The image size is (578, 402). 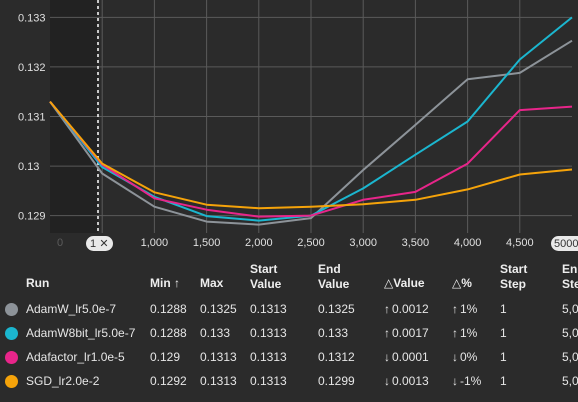 I want to click on col-end-step-line2: Ste, so click(x=570, y=284).